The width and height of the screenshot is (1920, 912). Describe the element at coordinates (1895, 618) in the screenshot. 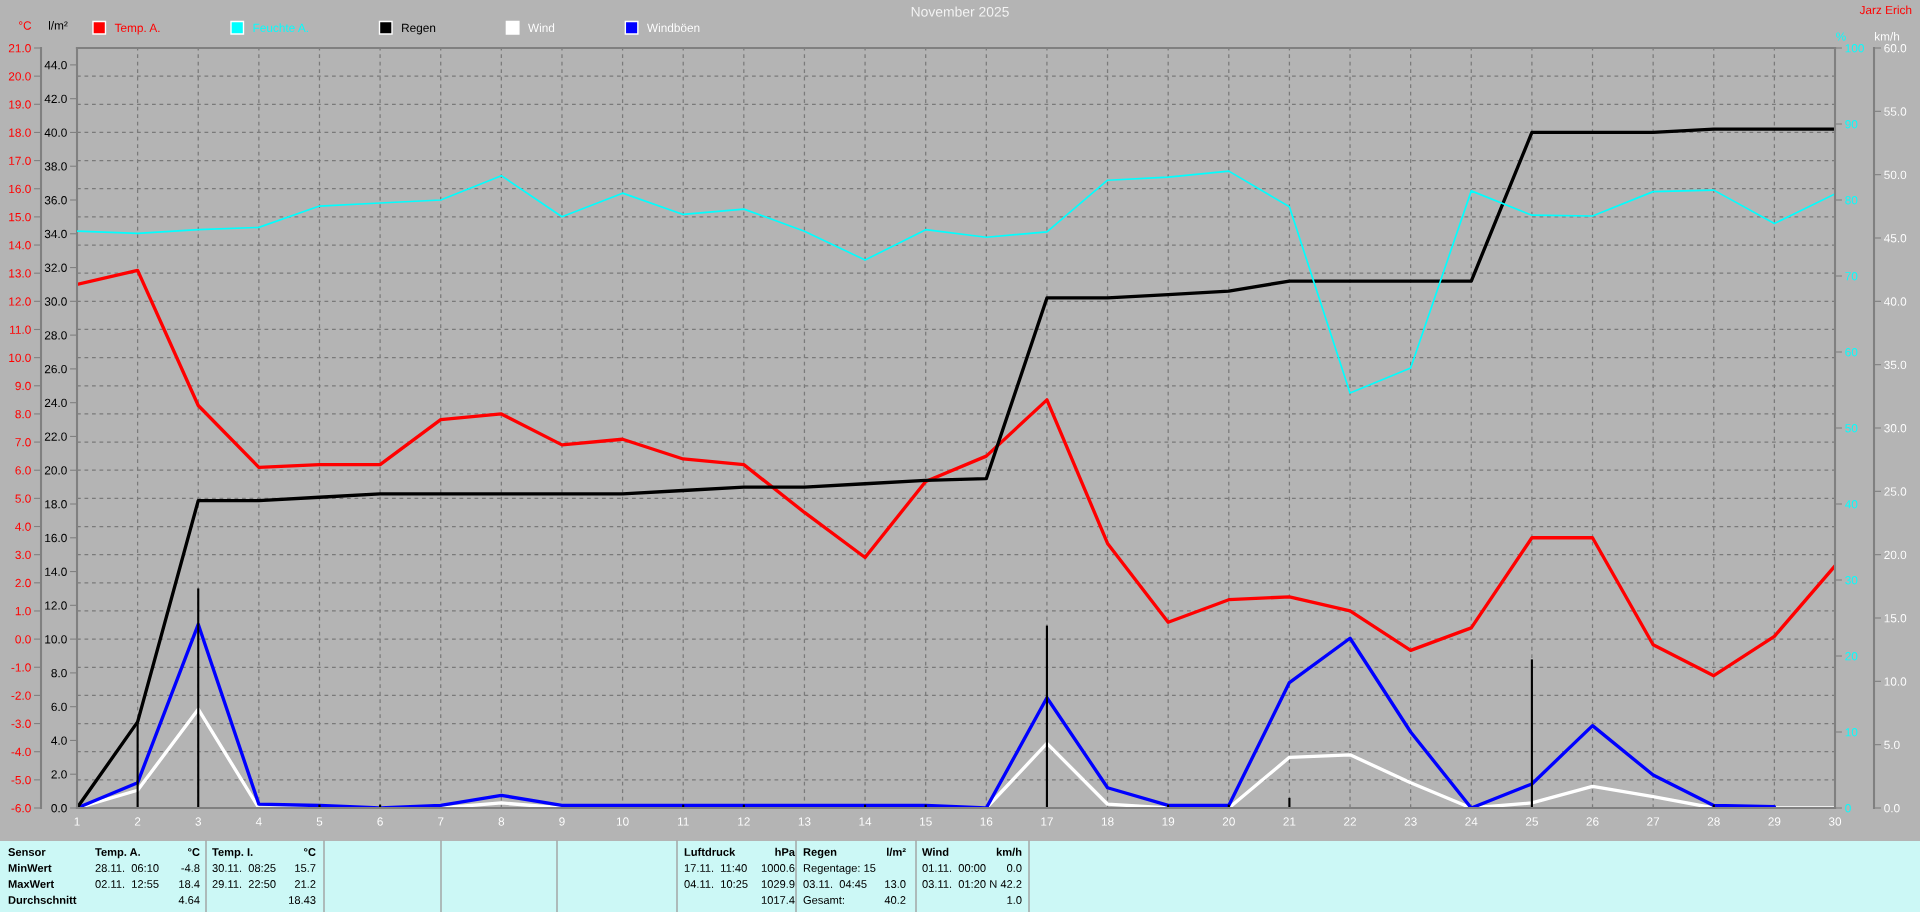

I see `y-tick-label: 15.0` at that location.